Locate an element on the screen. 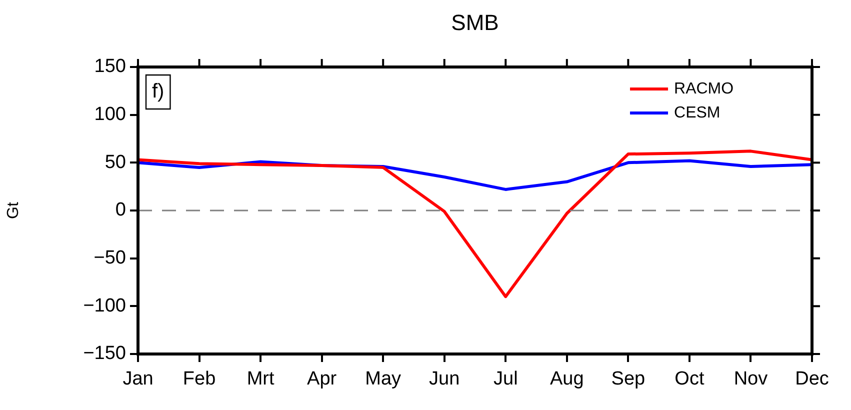 This screenshot has width=851, height=410. x-tick-label: Jan is located at coordinates (138, 379).